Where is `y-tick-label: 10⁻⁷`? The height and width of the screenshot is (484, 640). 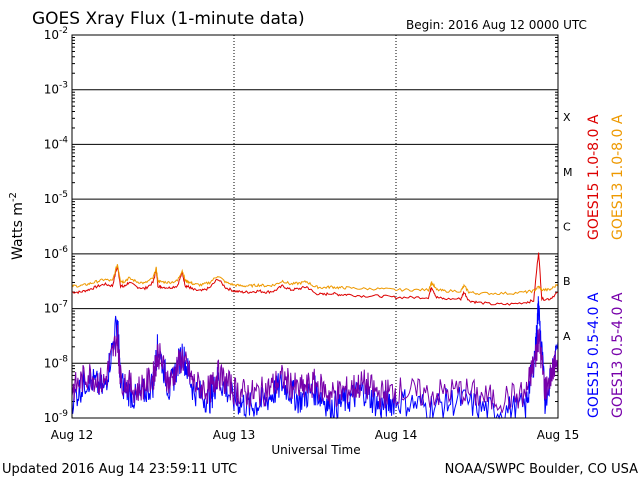 y-tick-label: 10⁻⁷ is located at coordinates (56, 308).